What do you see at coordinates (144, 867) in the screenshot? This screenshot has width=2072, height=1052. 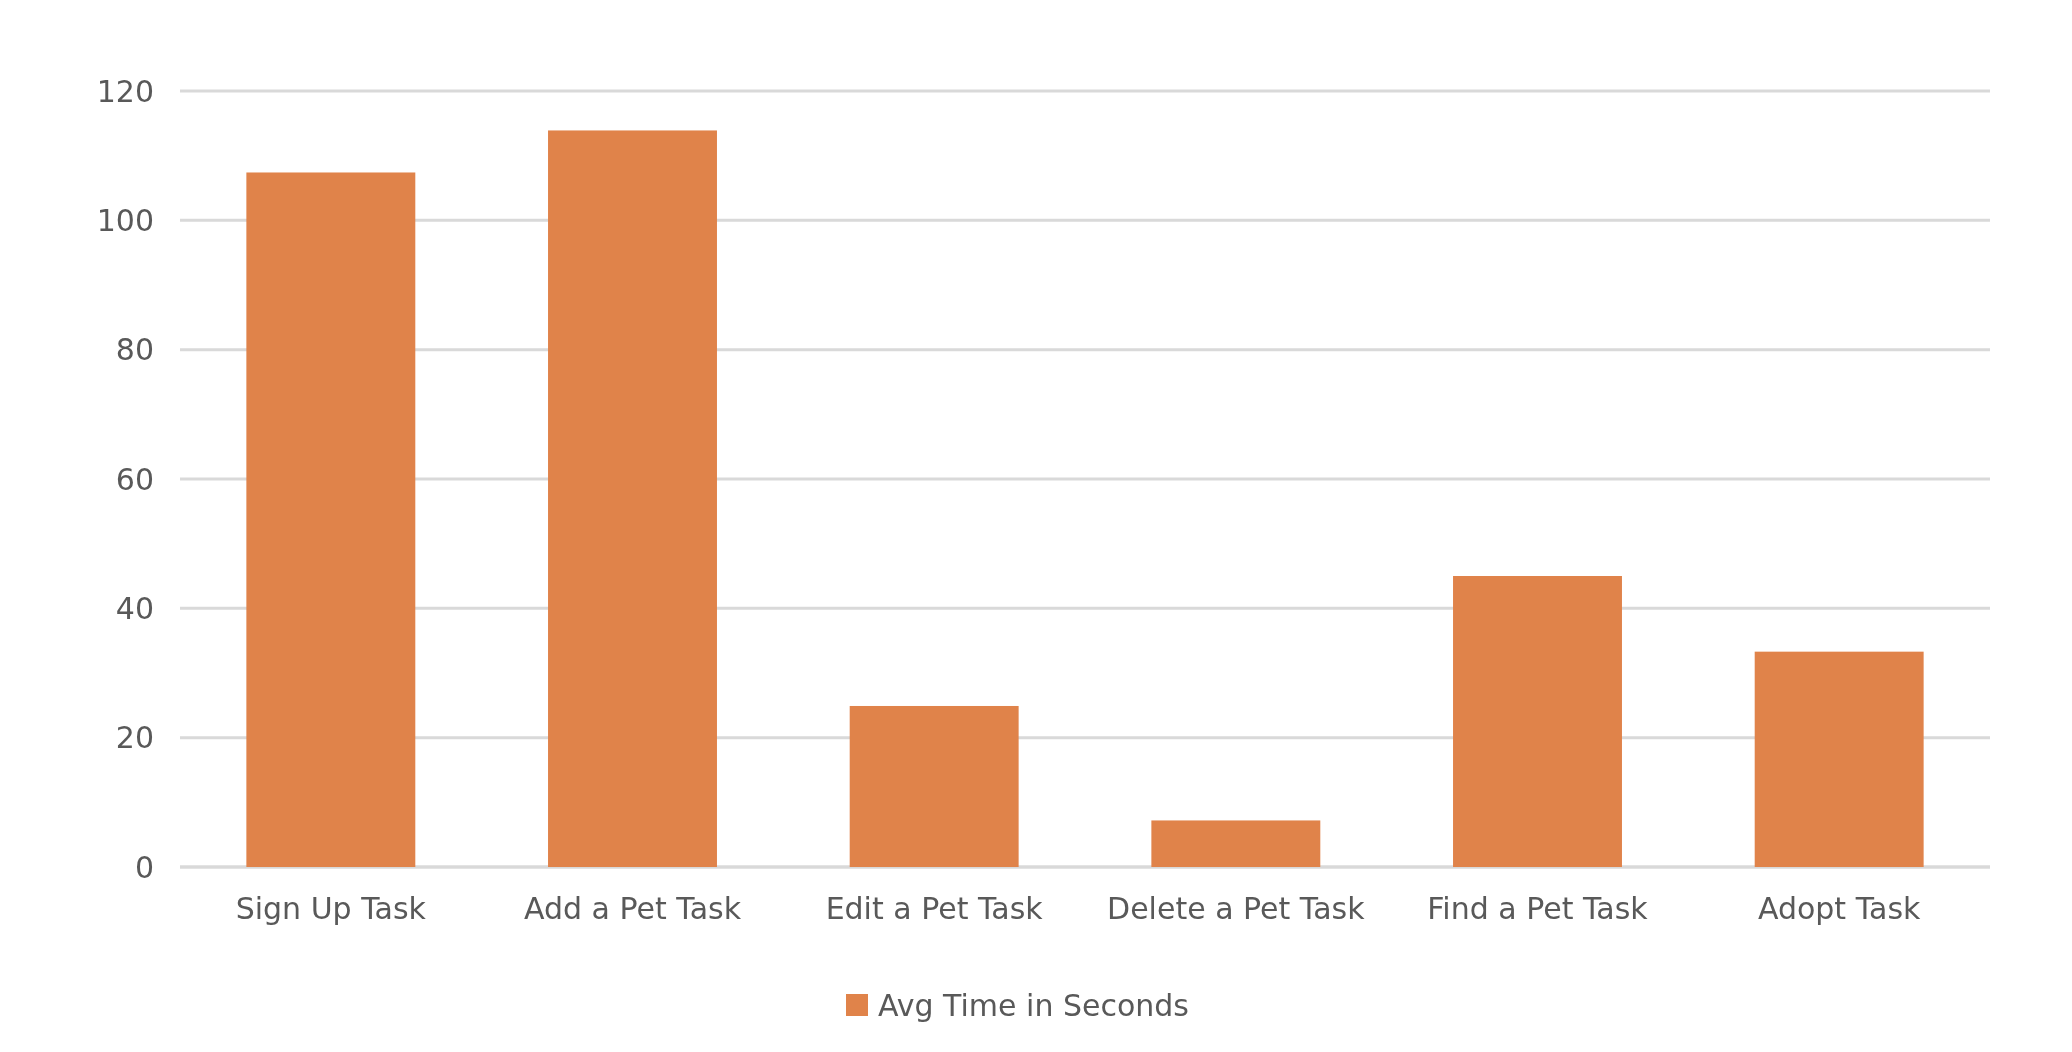 I see `y-tick-label: 0` at bounding box center [144, 867].